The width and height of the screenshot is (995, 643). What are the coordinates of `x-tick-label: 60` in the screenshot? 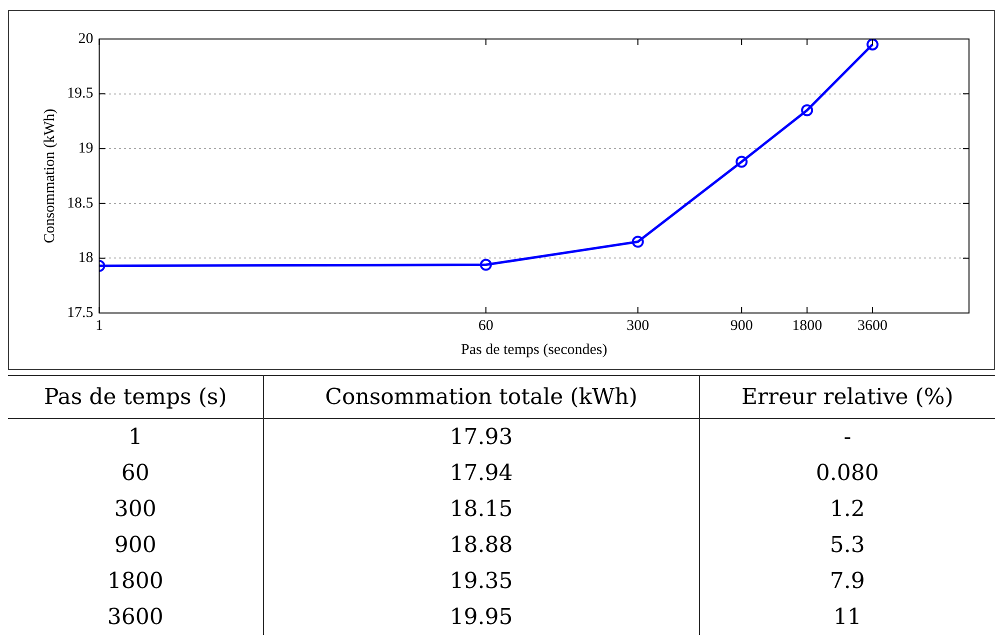 It's located at (486, 326).